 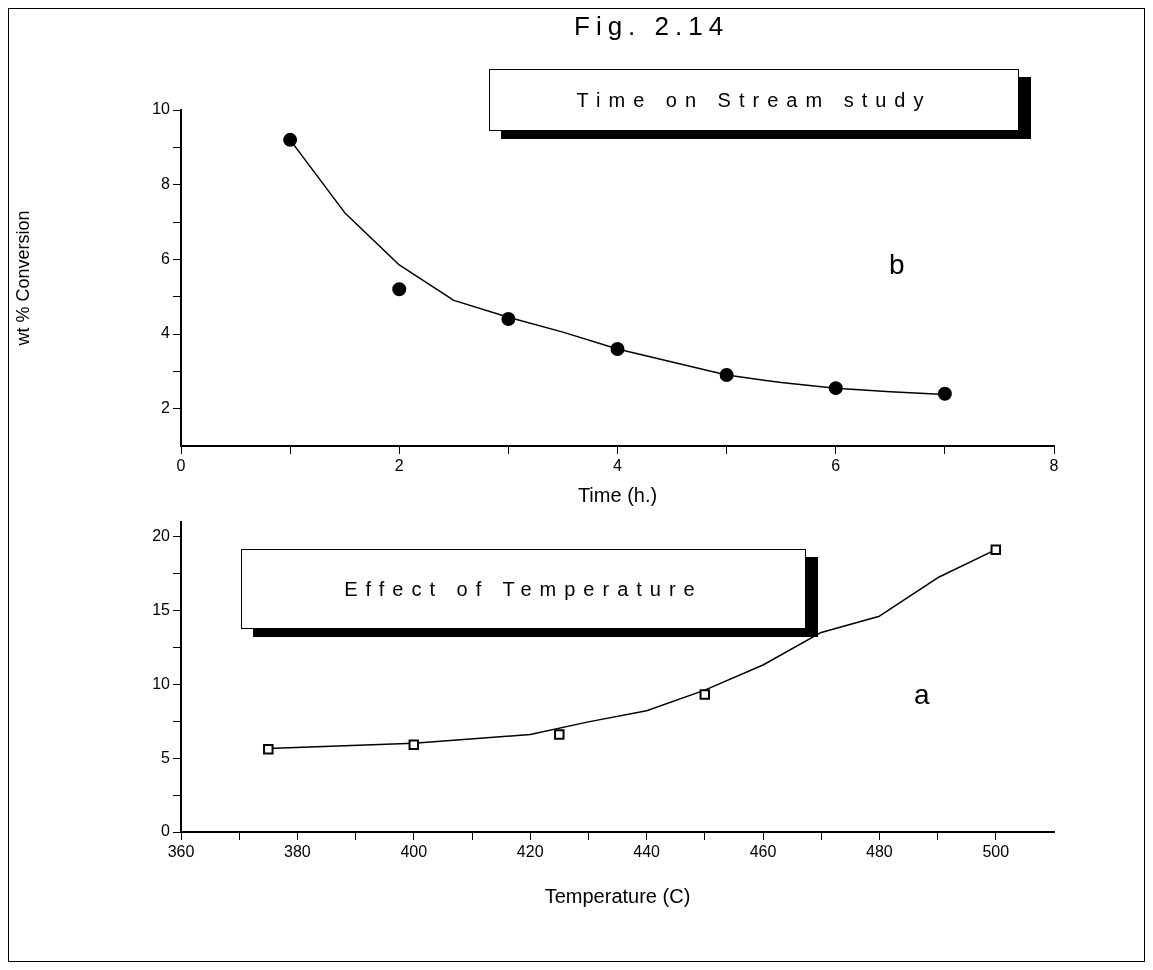 What do you see at coordinates (166, 757) in the screenshot?
I see `y-tick-label: 5` at bounding box center [166, 757].